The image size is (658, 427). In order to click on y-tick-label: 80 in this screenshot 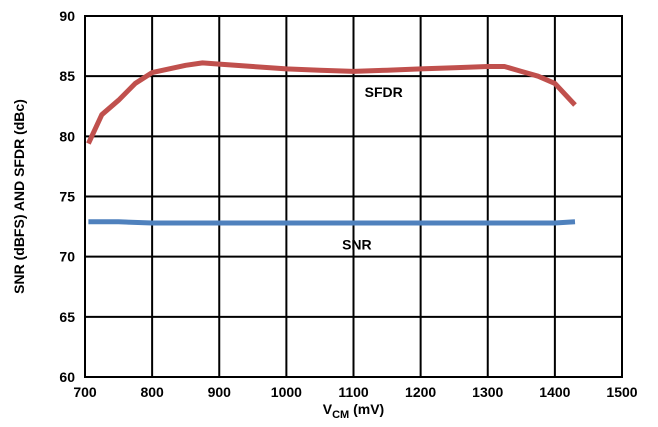, I will do `click(67, 136)`.